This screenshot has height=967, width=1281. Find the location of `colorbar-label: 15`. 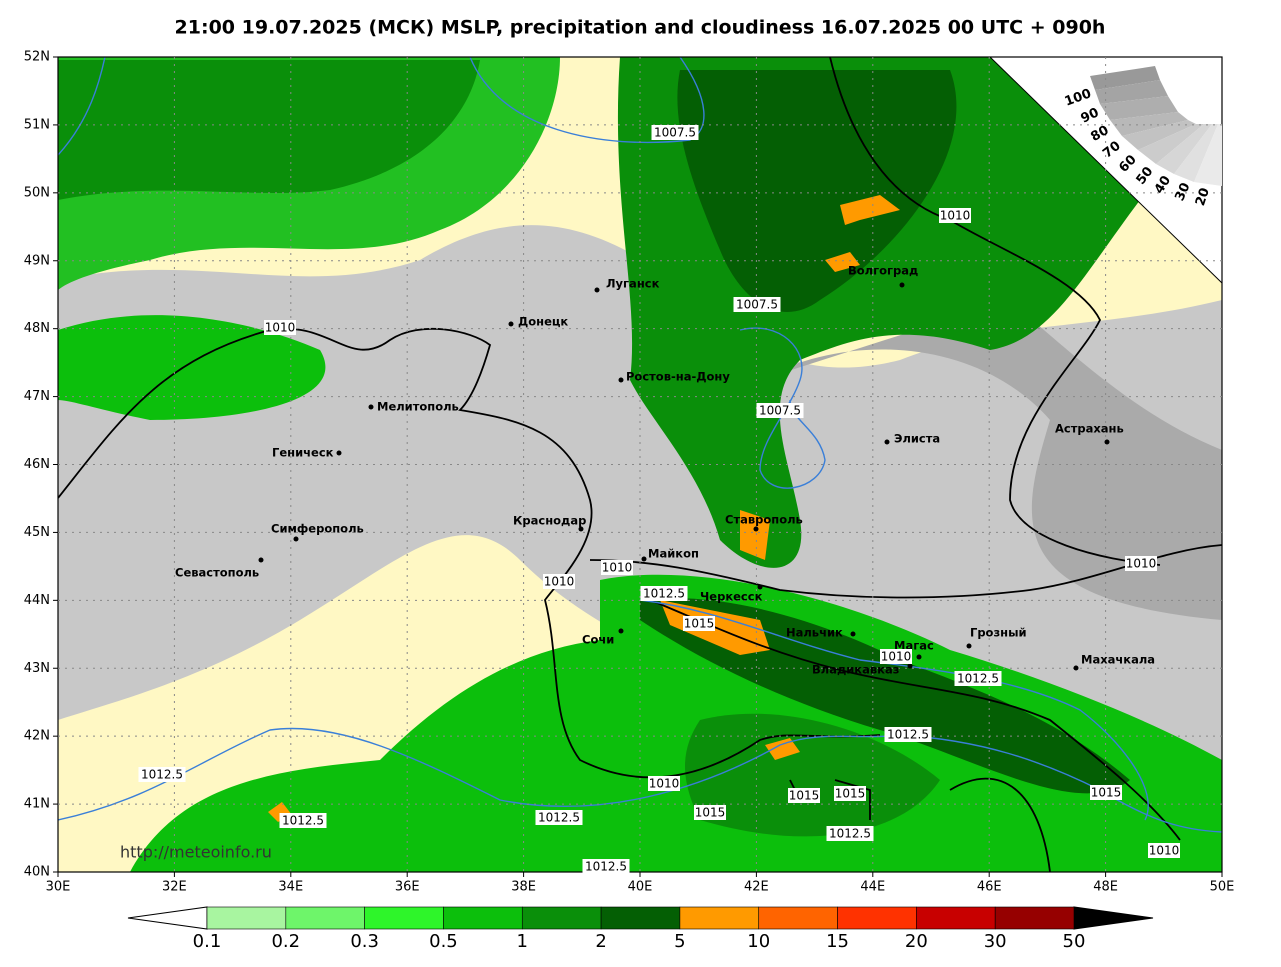

colorbar-label: 15 is located at coordinates (837, 941).